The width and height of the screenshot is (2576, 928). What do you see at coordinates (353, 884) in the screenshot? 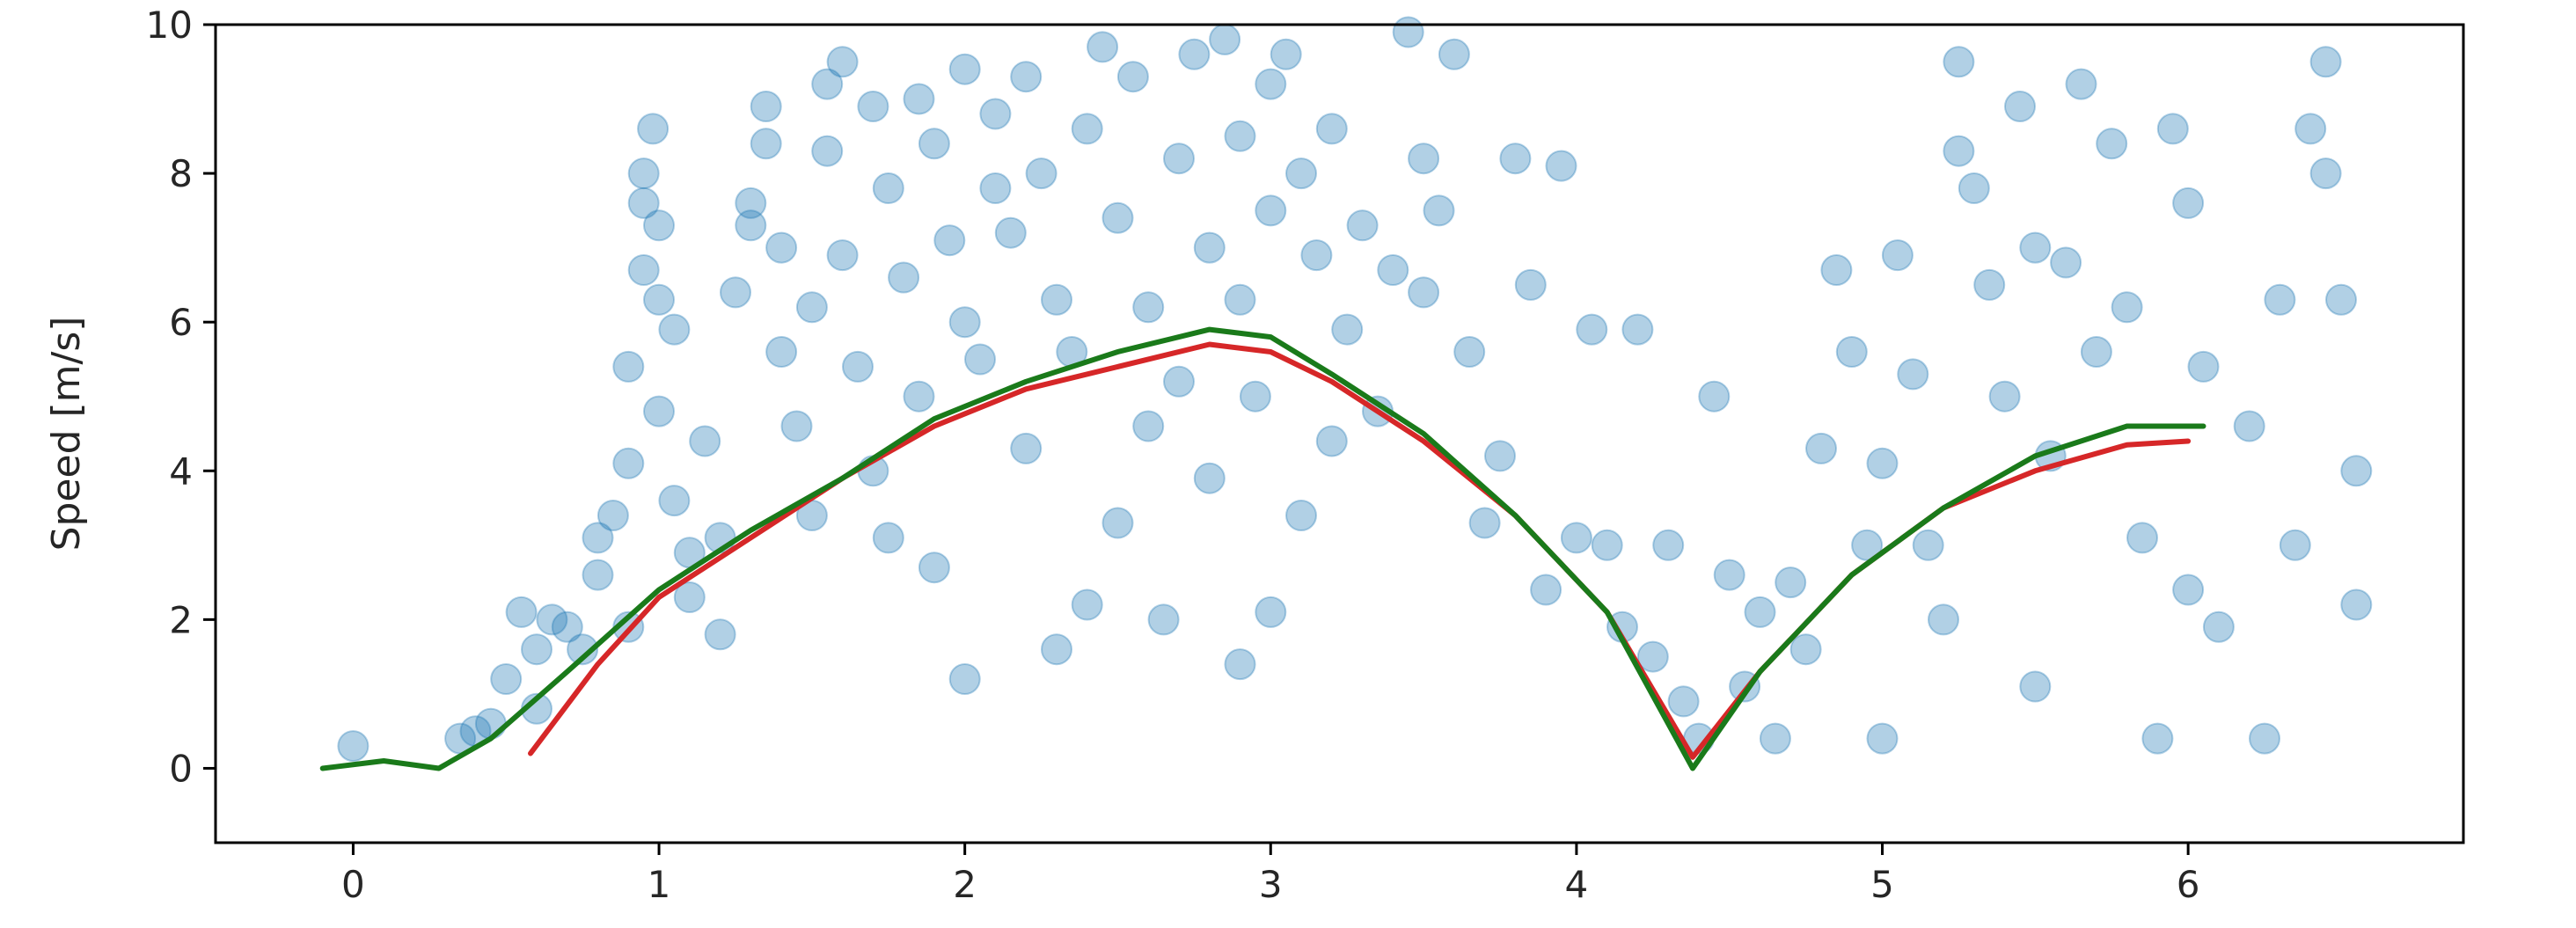
I see `x-tick-label: 0` at bounding box center [353, 884].